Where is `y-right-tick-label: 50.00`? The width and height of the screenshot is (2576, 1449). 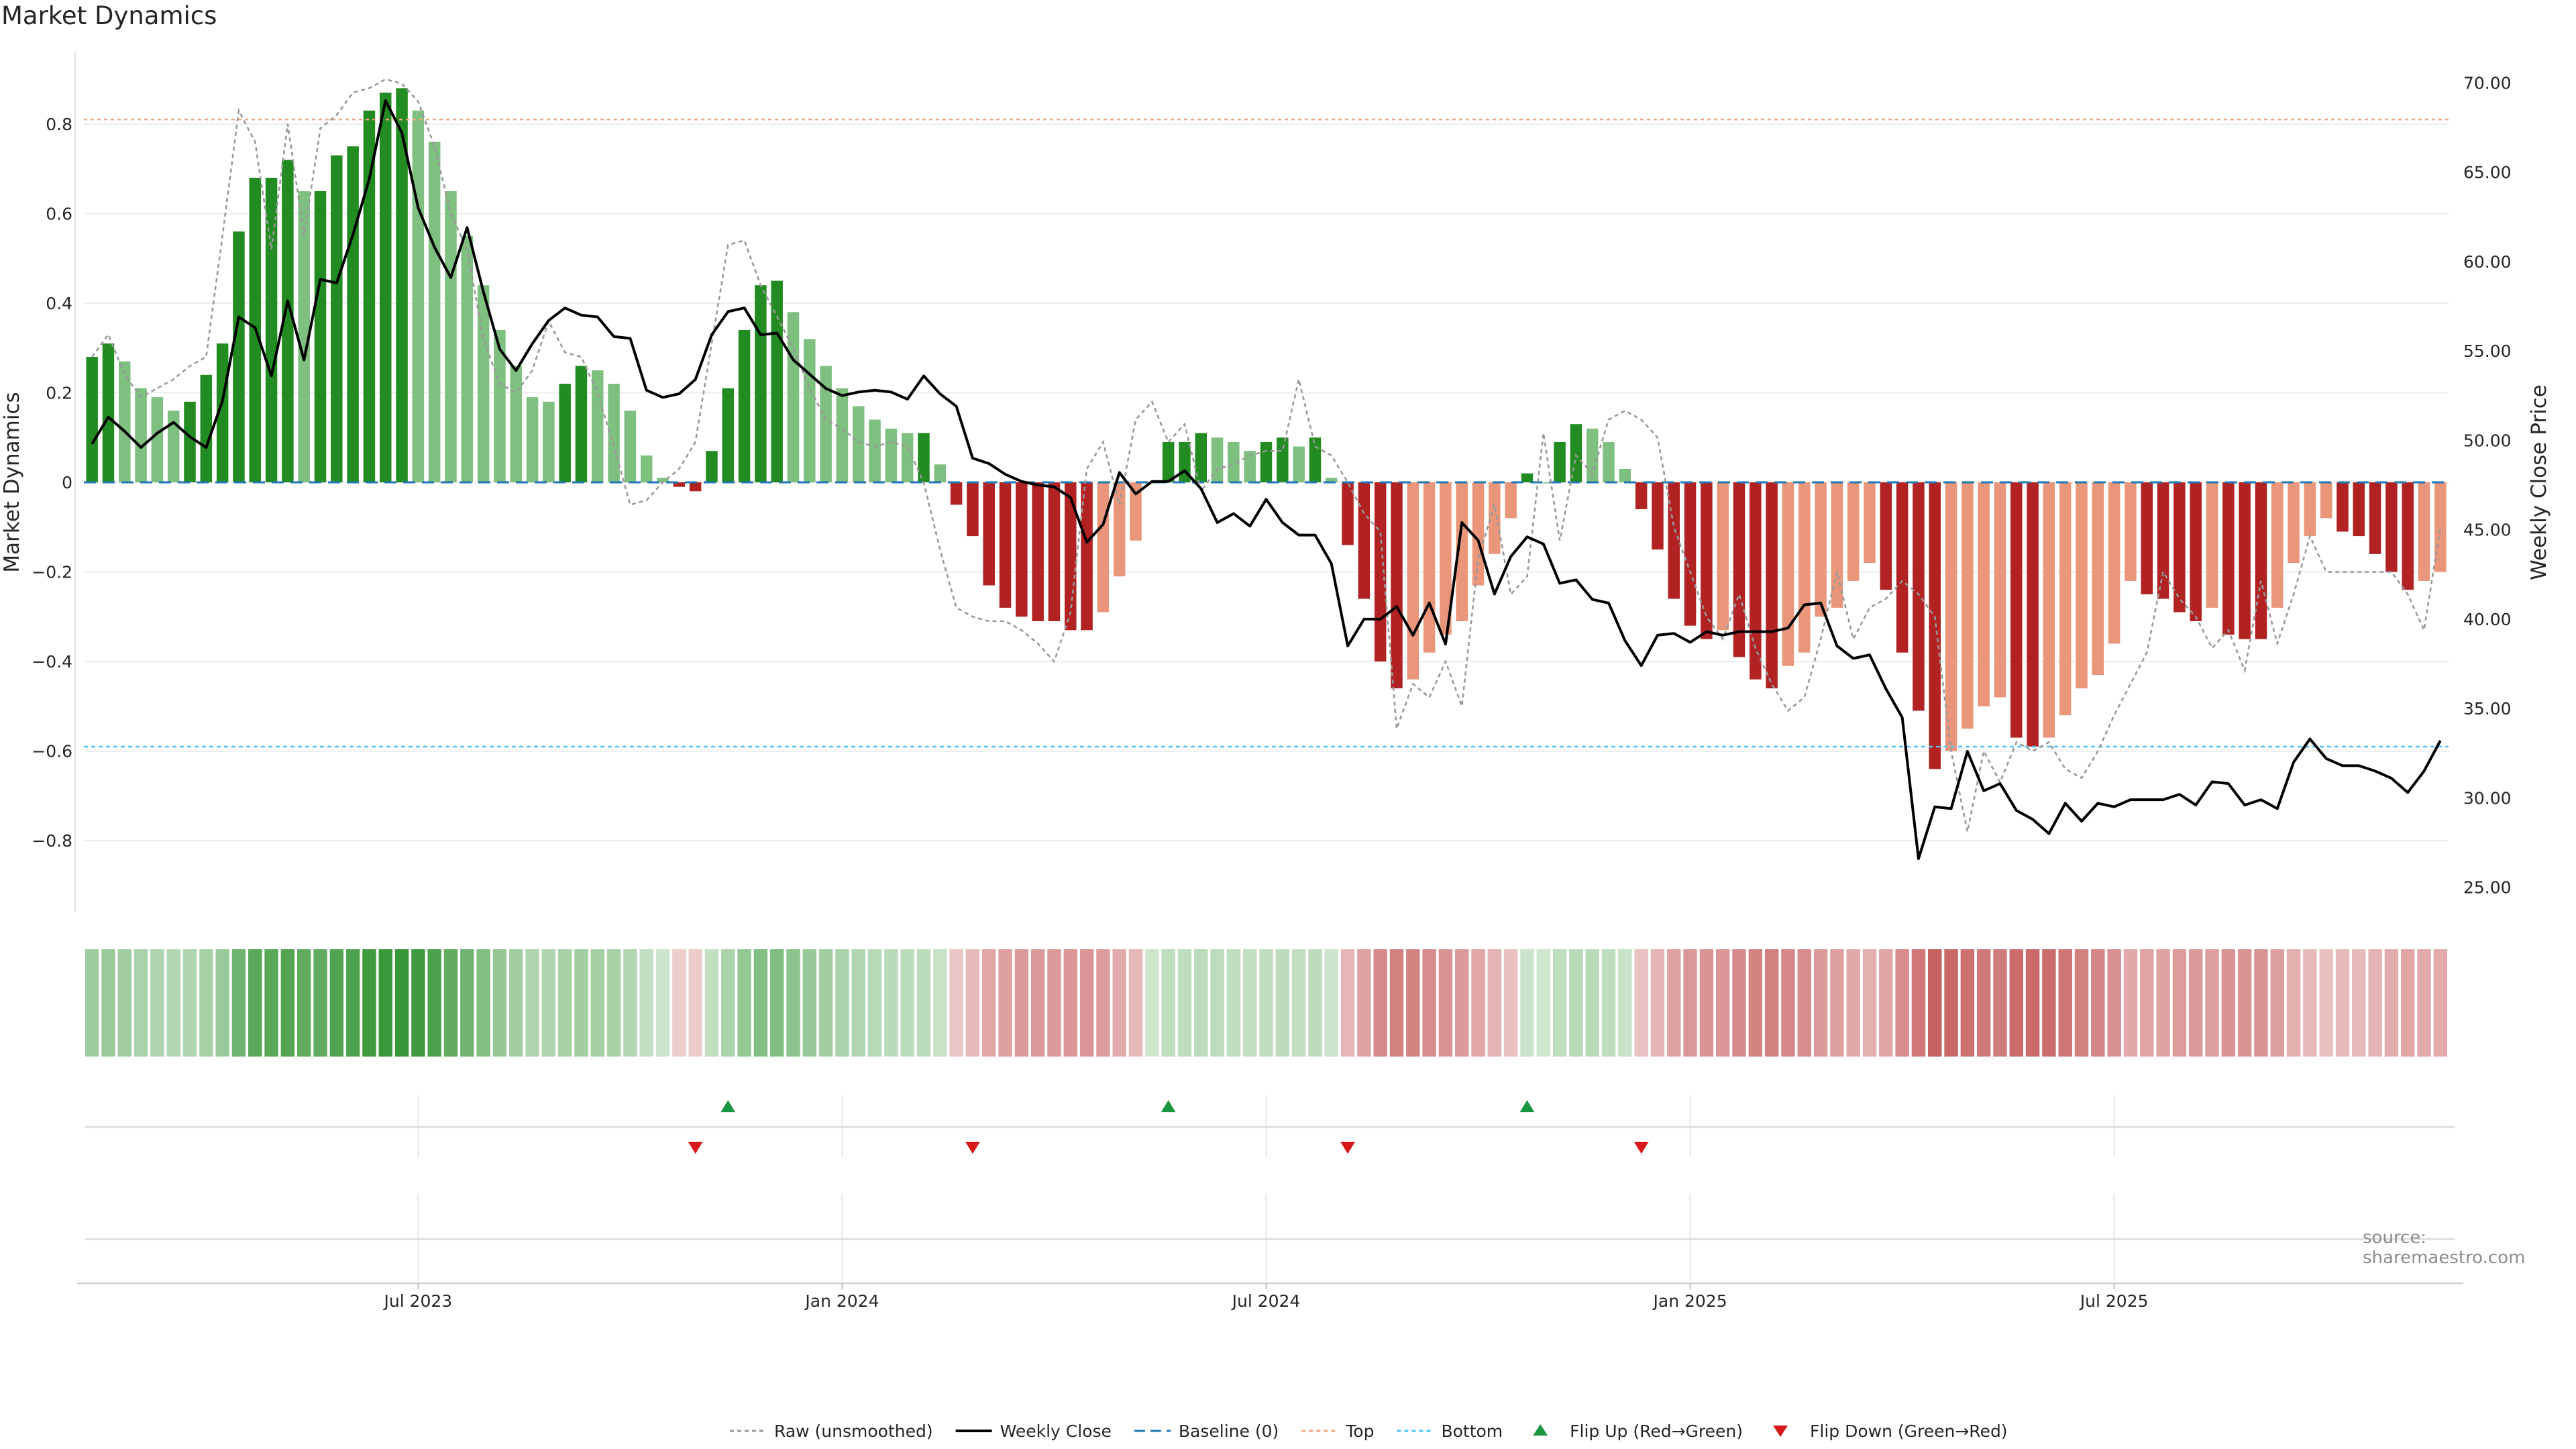
y-right-tick-label: 50.00 is located at coordinates (2487, 440).